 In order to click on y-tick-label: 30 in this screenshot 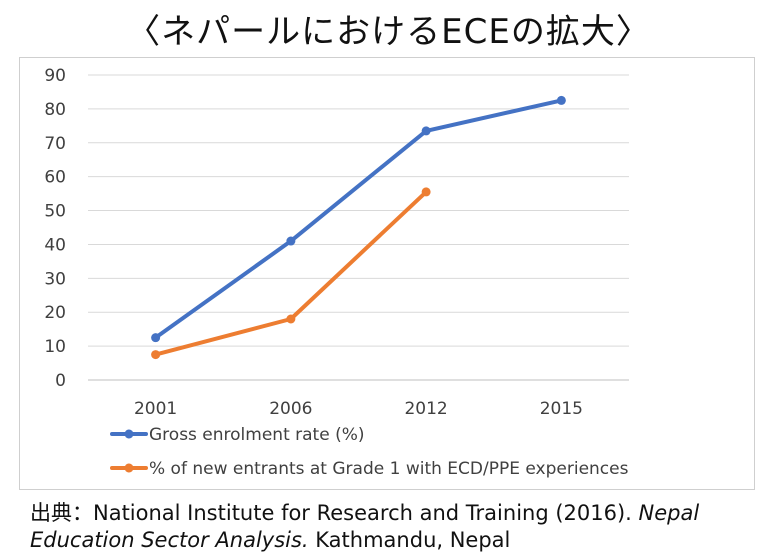, I will do `click(55, 279)`.